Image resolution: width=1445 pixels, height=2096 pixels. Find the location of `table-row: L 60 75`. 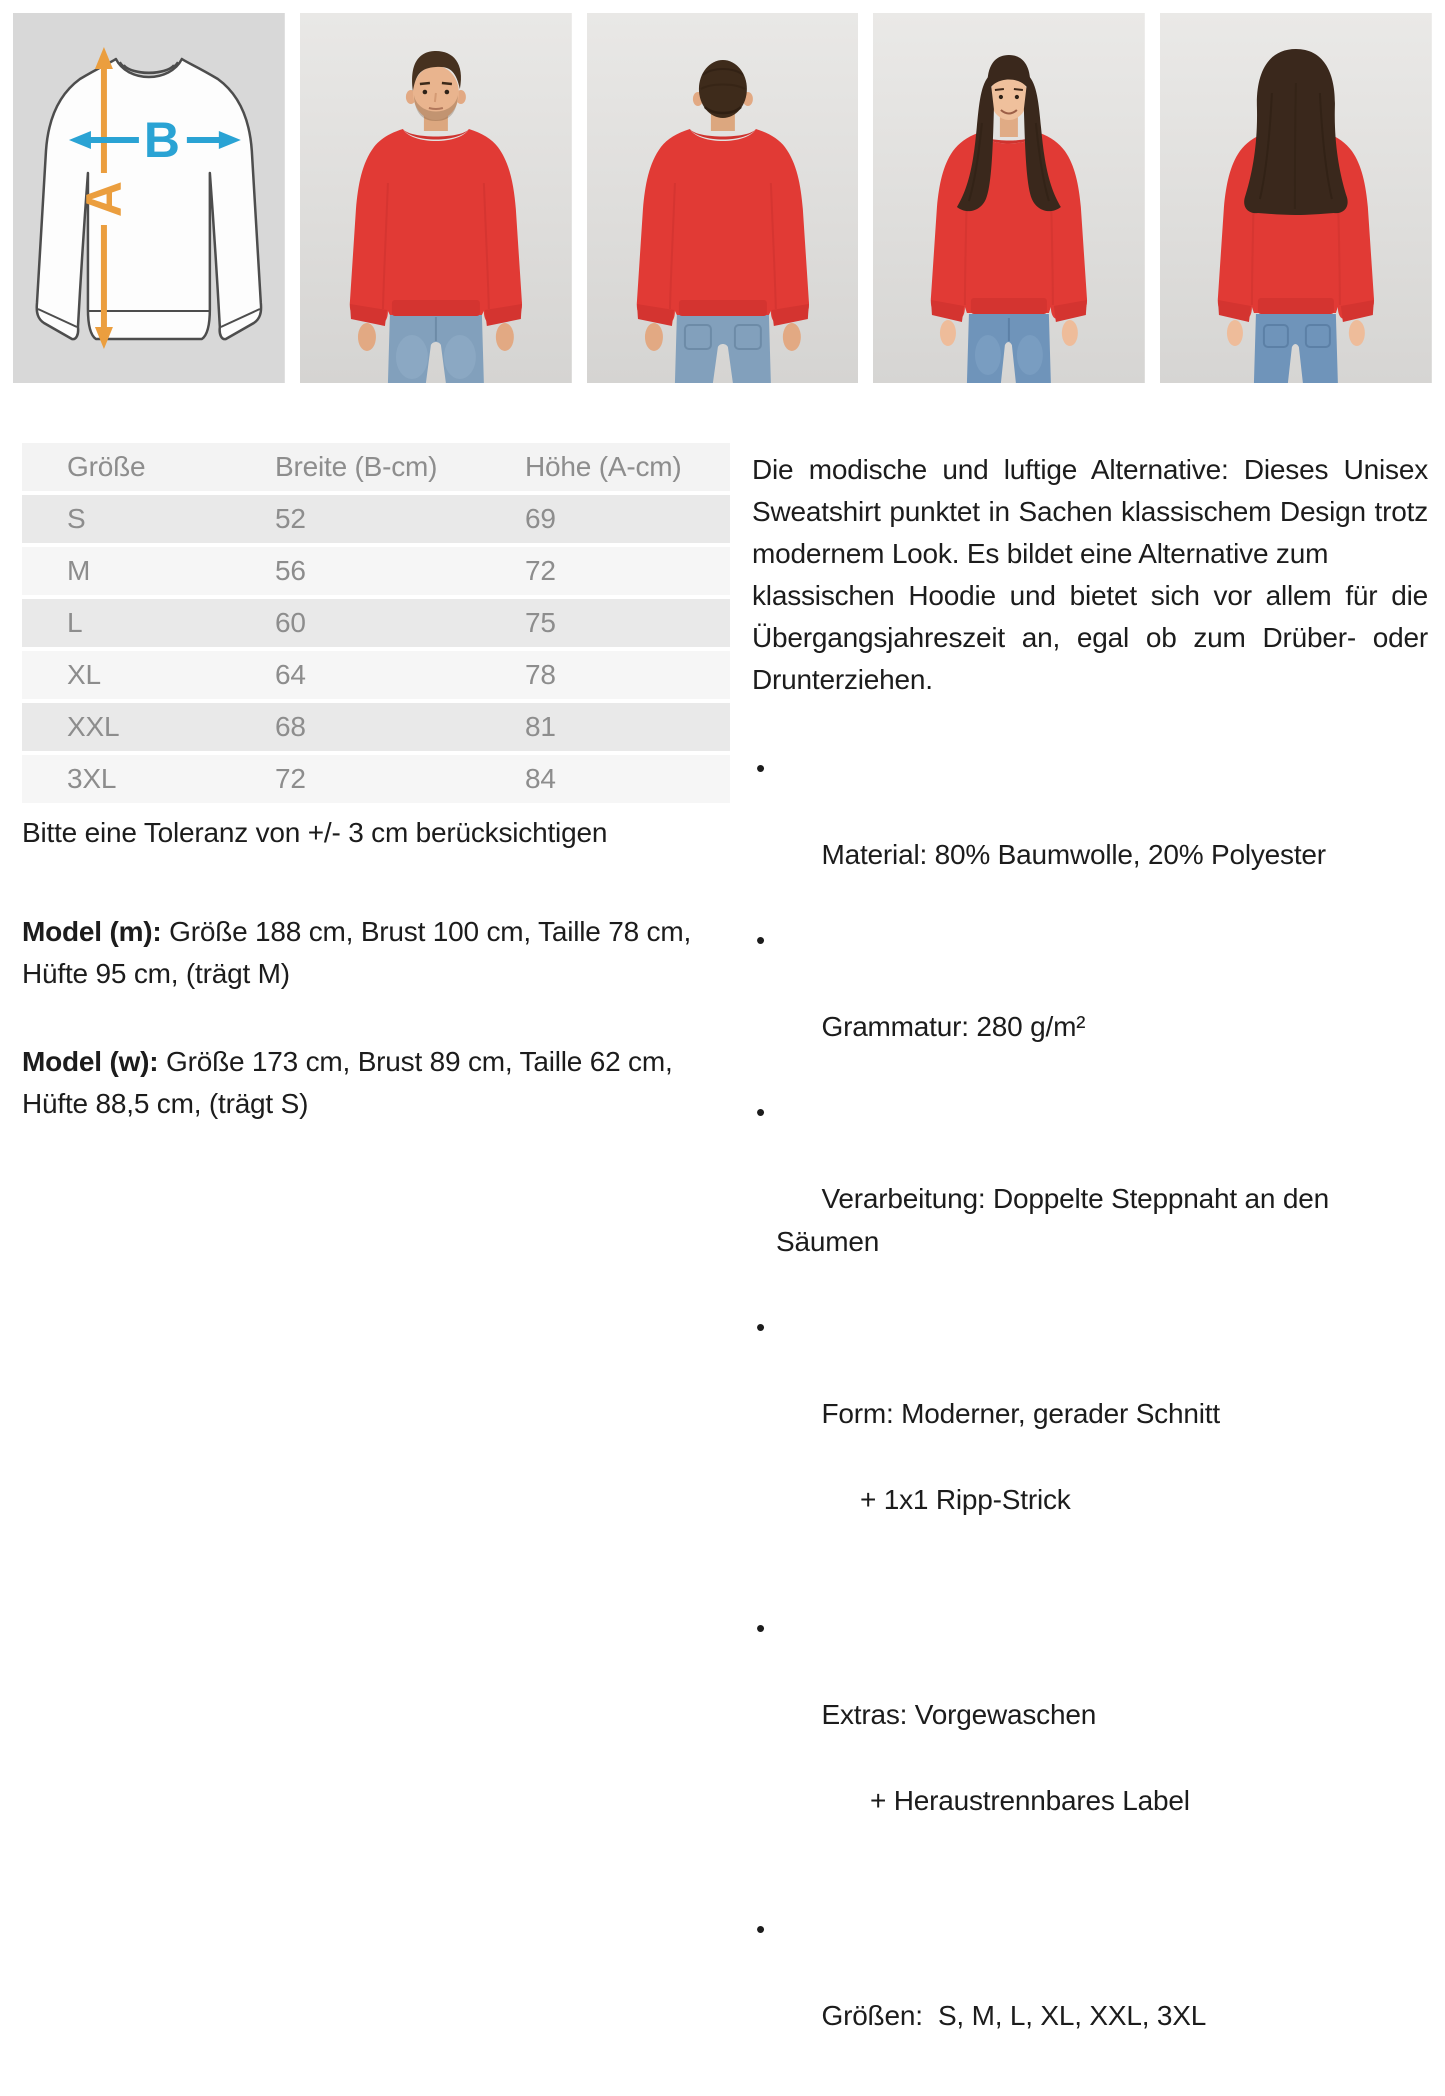

table-row: L 60 75 is located at coordinates (376, 623).